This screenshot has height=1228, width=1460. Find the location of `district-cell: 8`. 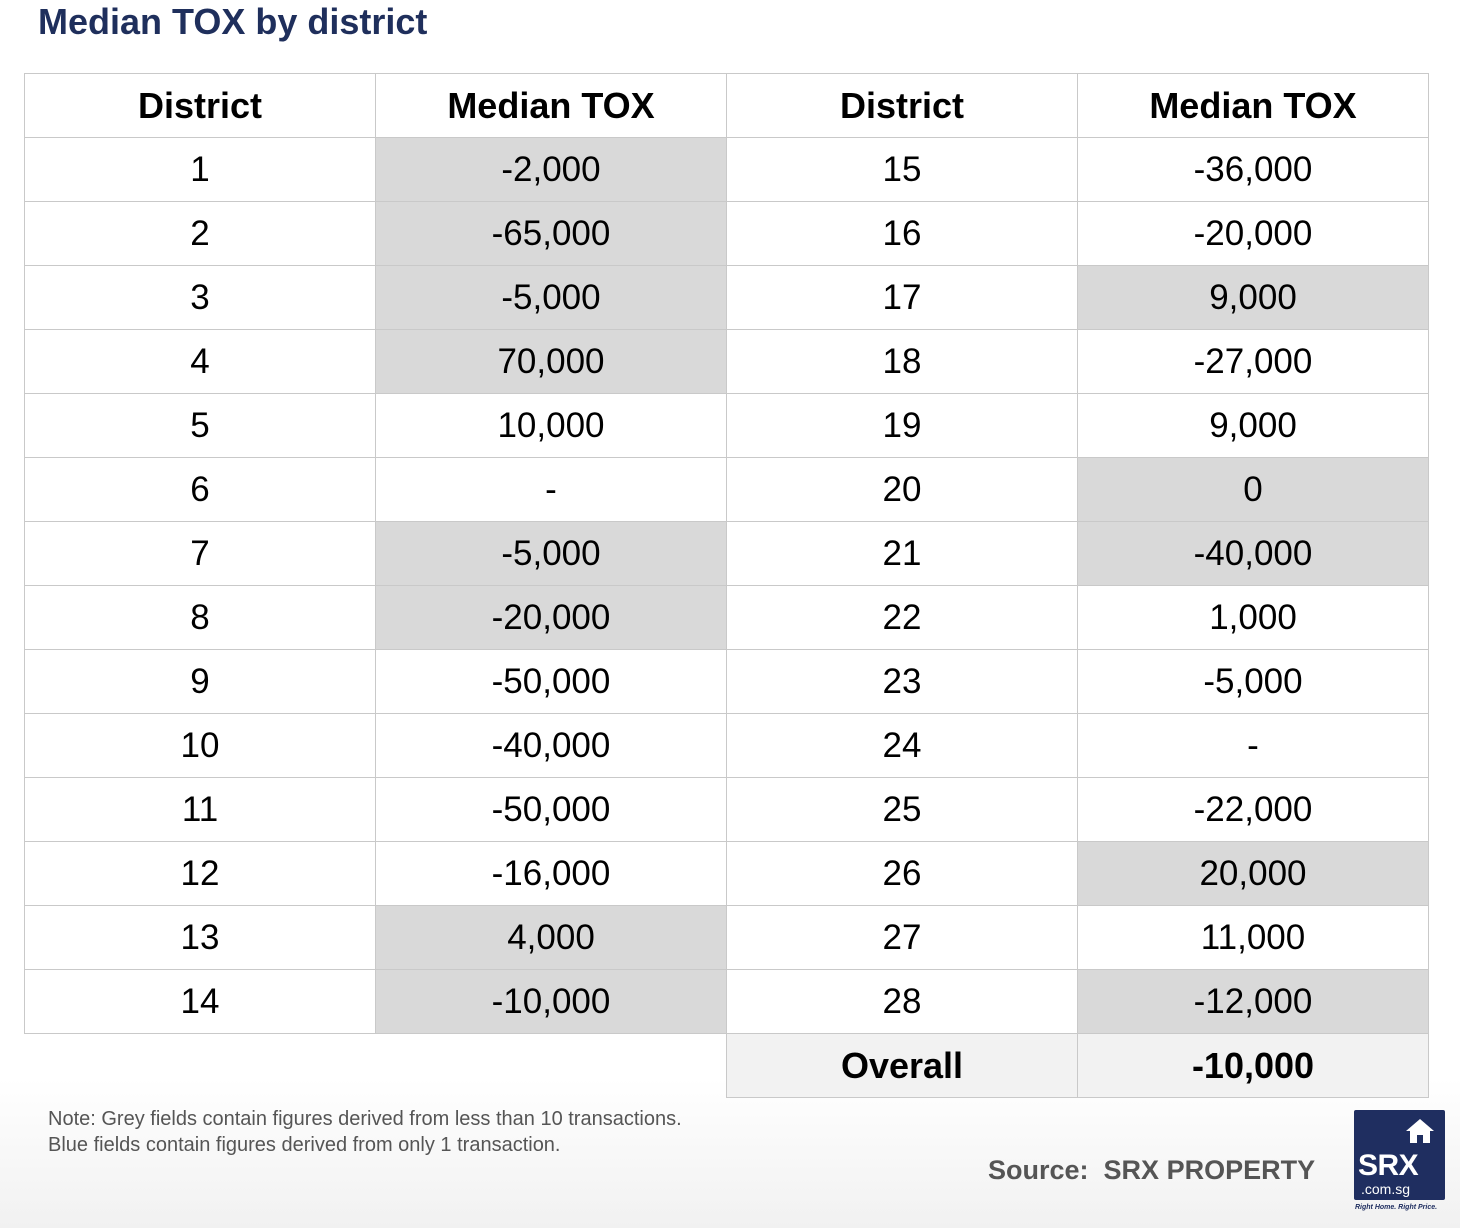

district-cell: 8 is located at coordinates (200, 617).